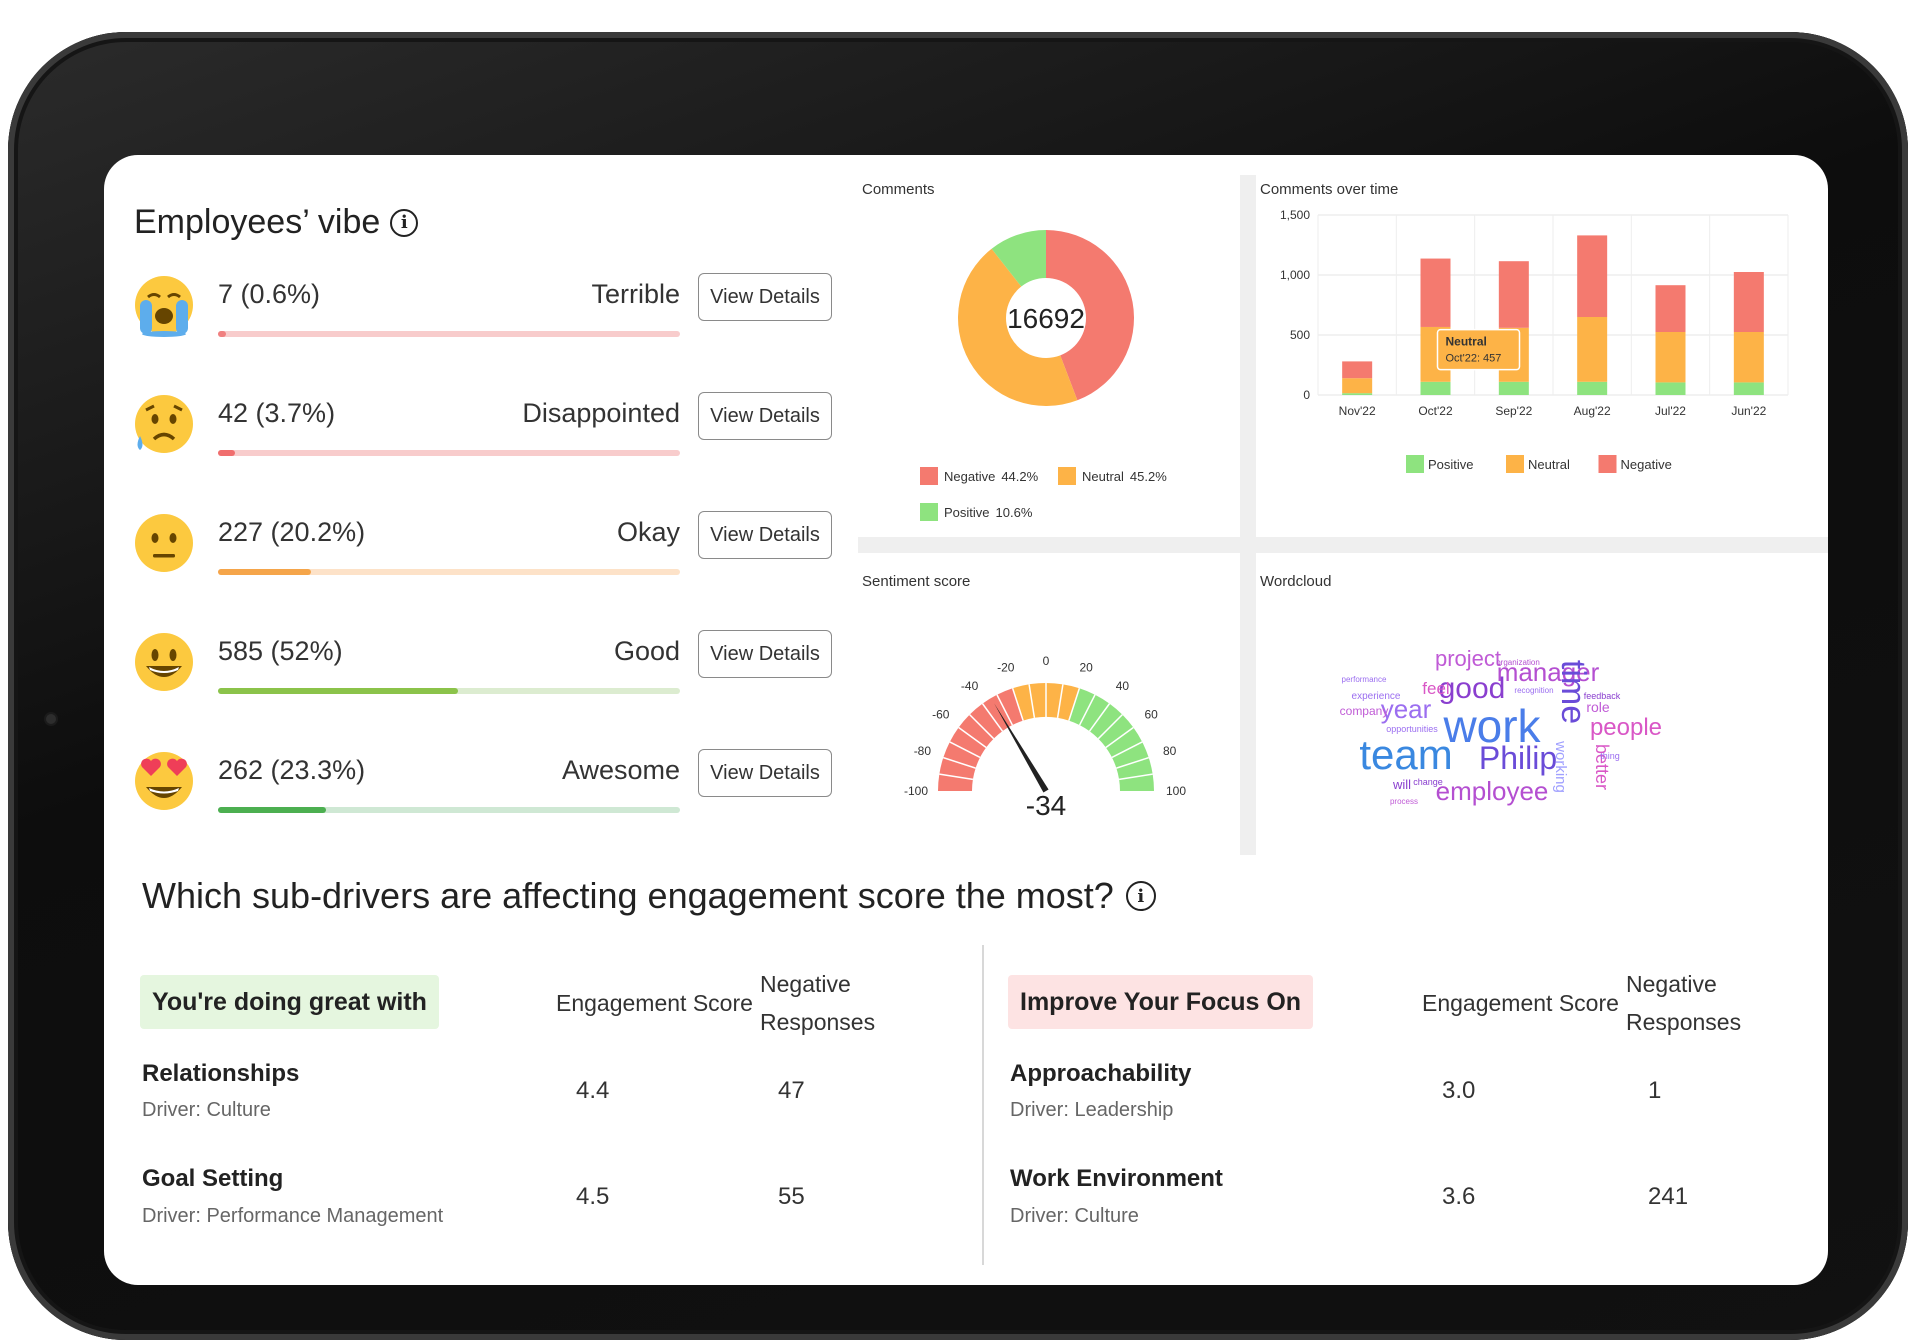 The image size is (1920, 1342). What do you see at coordinates (164, 424) in the screenshot?
I see `sad-face-icon` at bounding box center [164, 424].